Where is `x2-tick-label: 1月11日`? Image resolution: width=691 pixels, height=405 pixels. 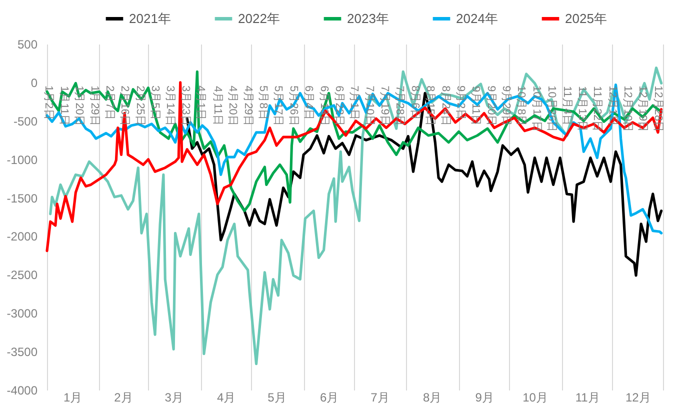 x2-tick-label: 1月11日 is located at coordinates (64, 106).